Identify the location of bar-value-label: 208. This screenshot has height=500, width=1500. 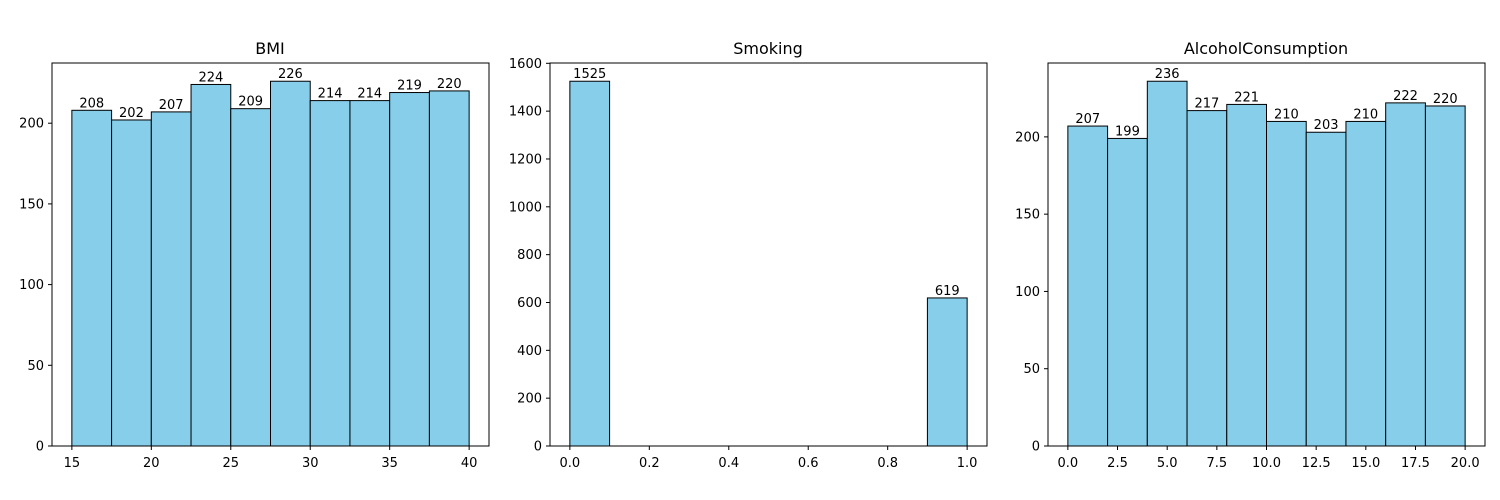
(91, 103).